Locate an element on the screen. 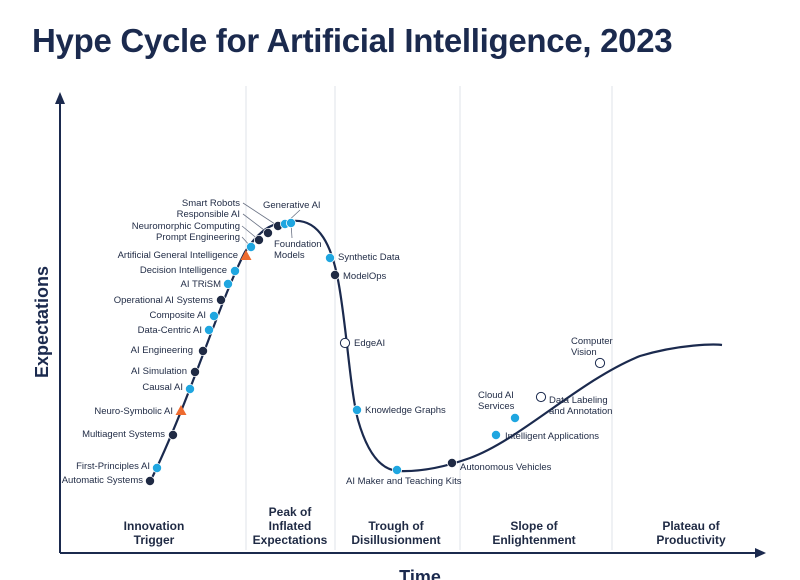 The image size is (800, 580). label-ai-maker-and-teaching-kits: AI Maker and Teaching Kits is located at coordinates (404, 481).